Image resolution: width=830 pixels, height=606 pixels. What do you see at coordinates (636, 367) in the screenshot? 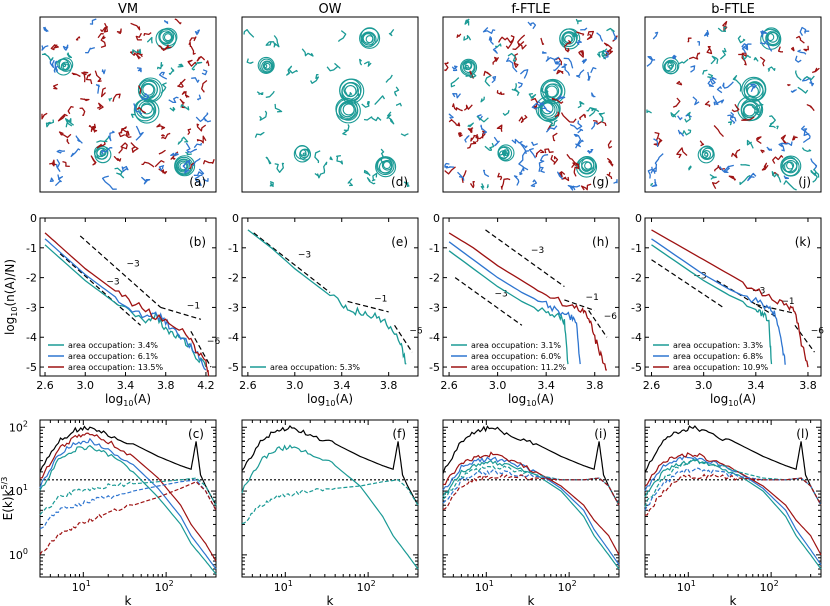
I see `y-tick-label: -5` at bounding box center [636, 367].